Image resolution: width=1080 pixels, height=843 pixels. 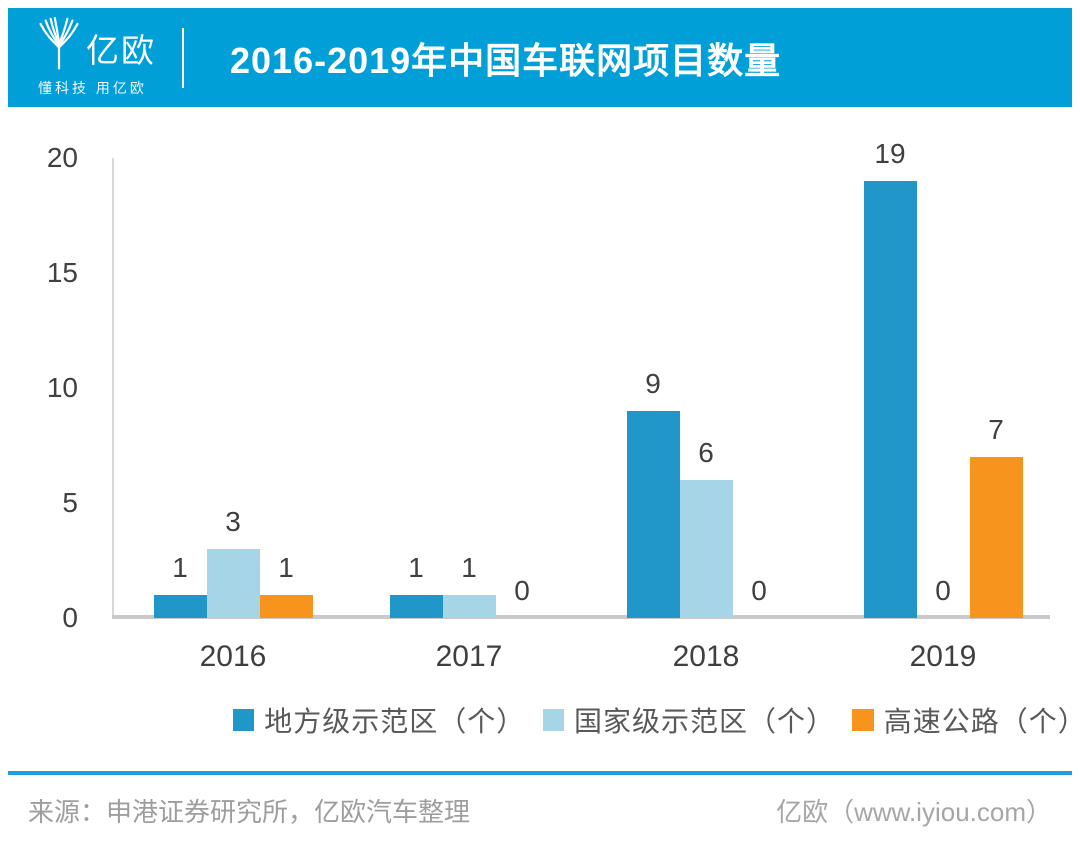 I want to click on legend-label: 高速公路（个）, so click(x=981, y=721).